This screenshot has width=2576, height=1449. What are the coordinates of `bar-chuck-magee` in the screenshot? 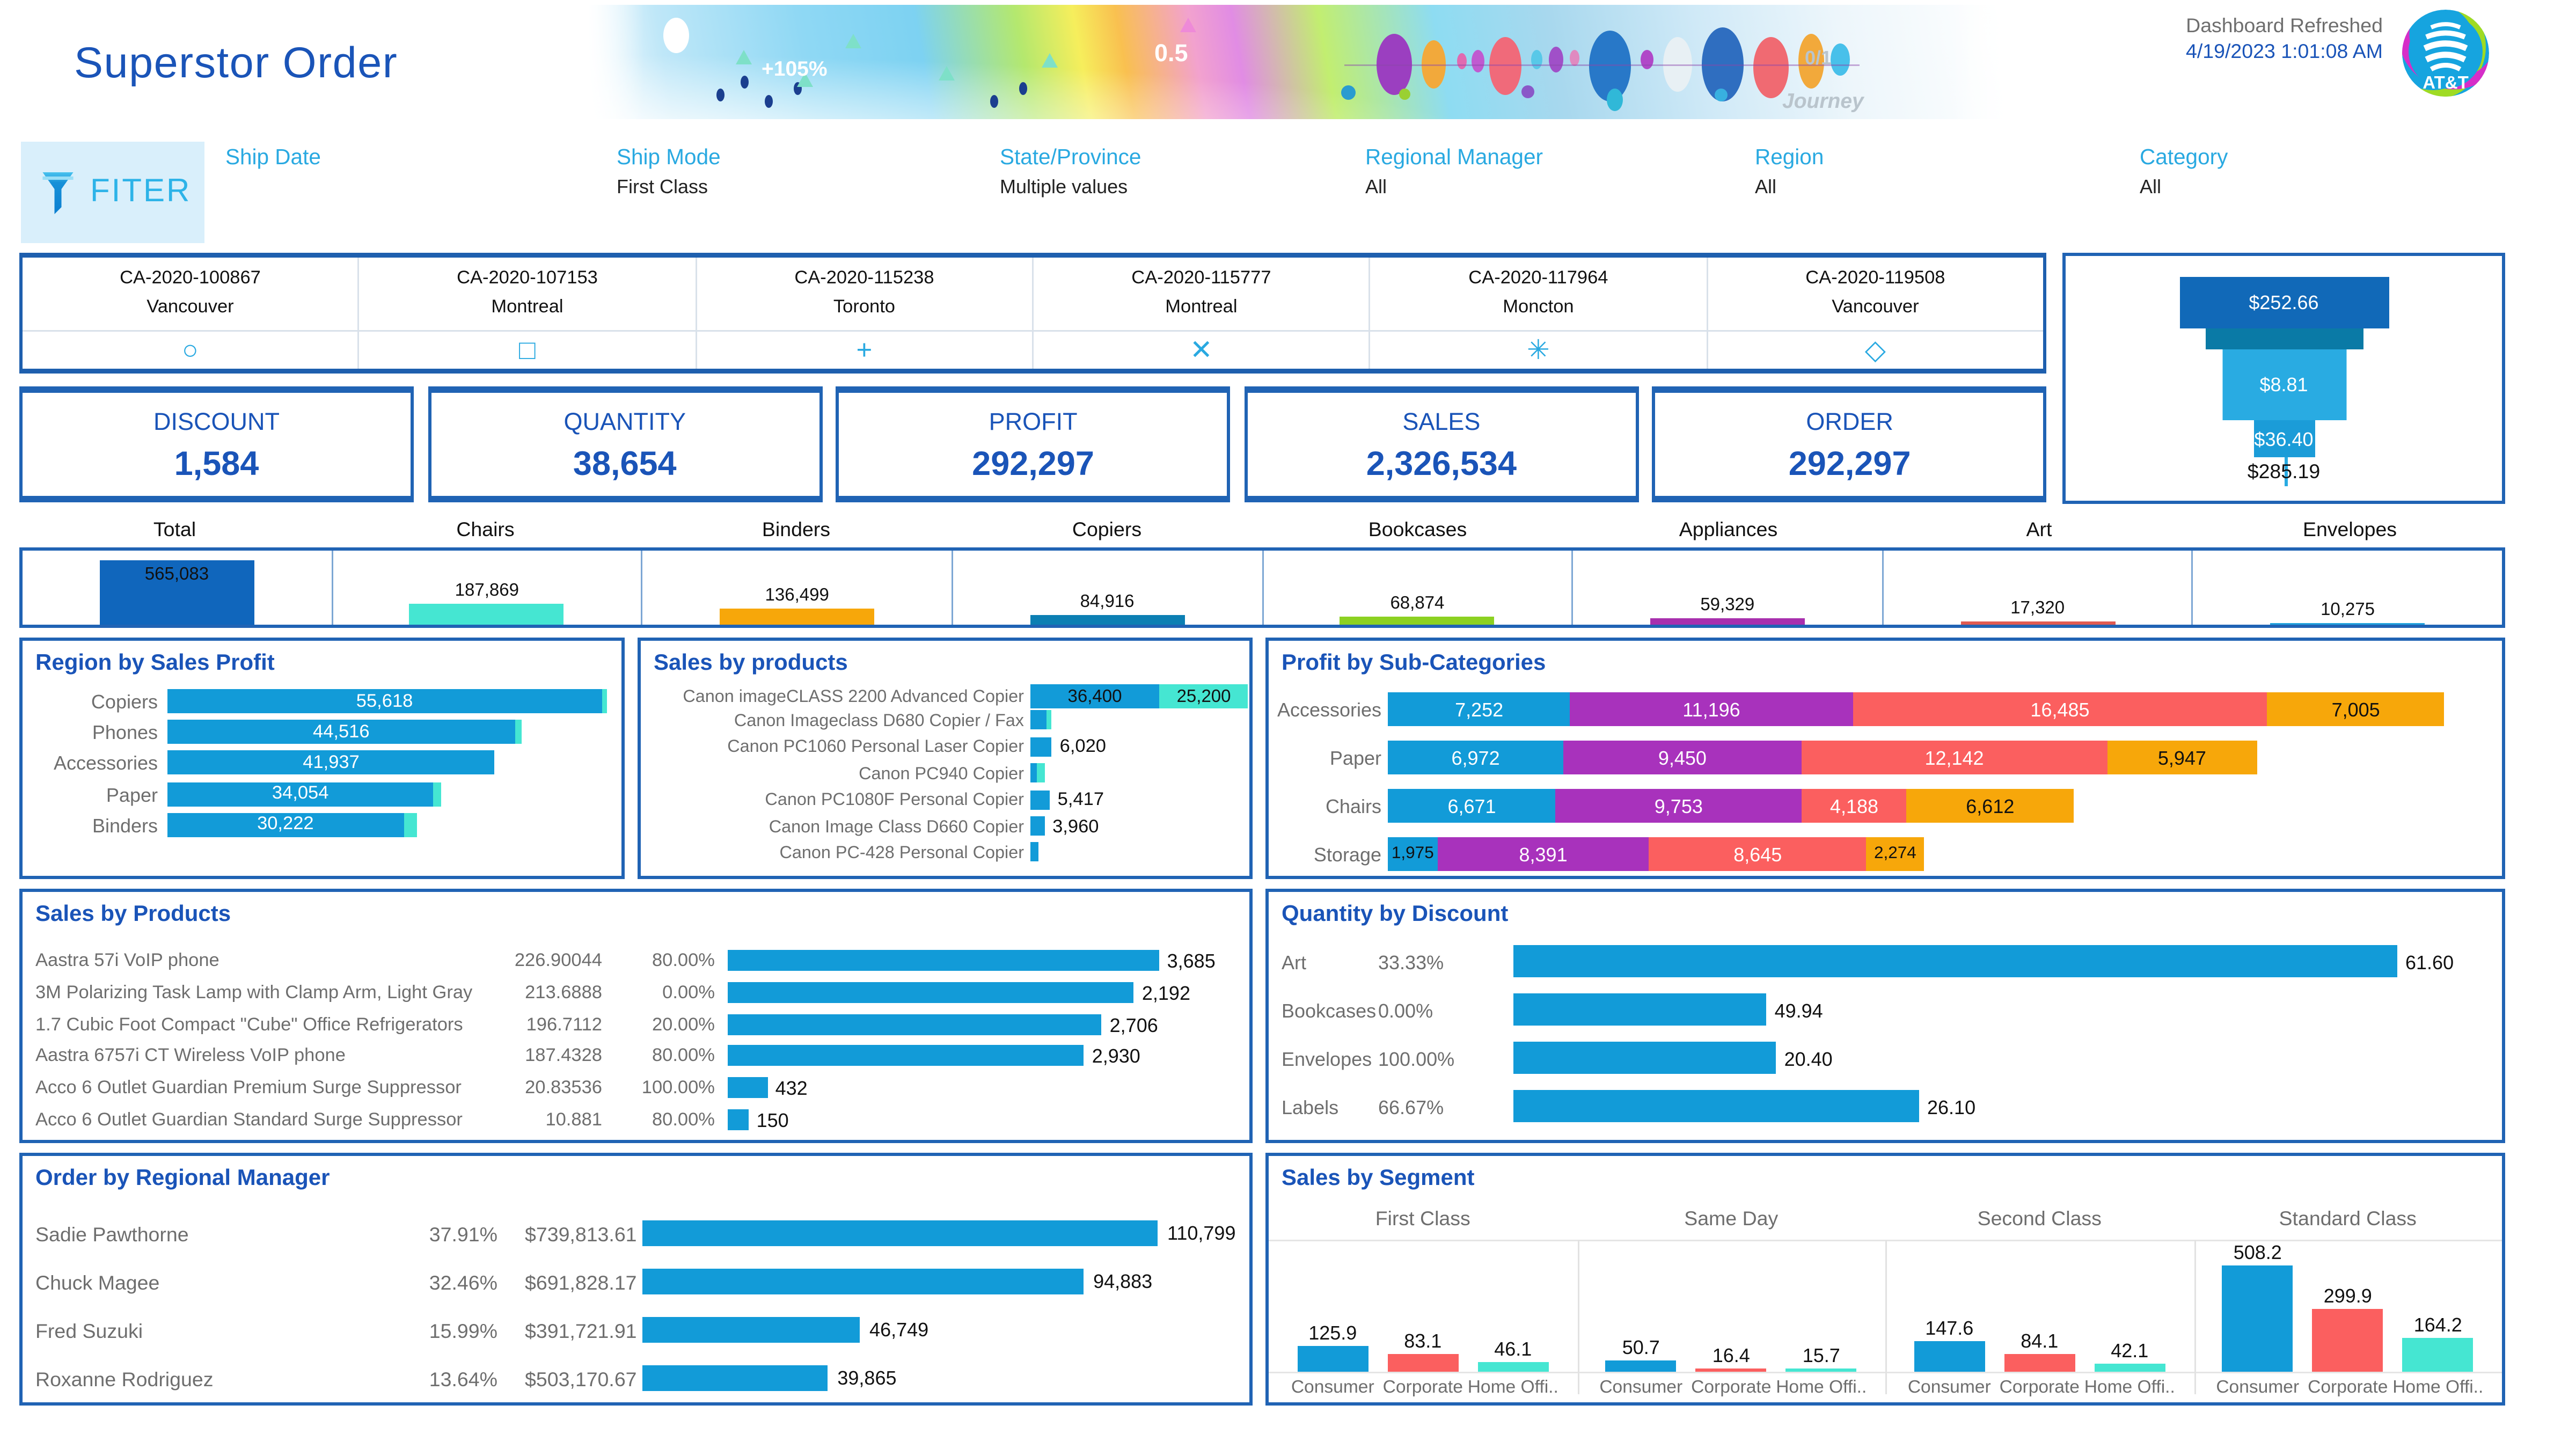 It's located at (863, 1281).